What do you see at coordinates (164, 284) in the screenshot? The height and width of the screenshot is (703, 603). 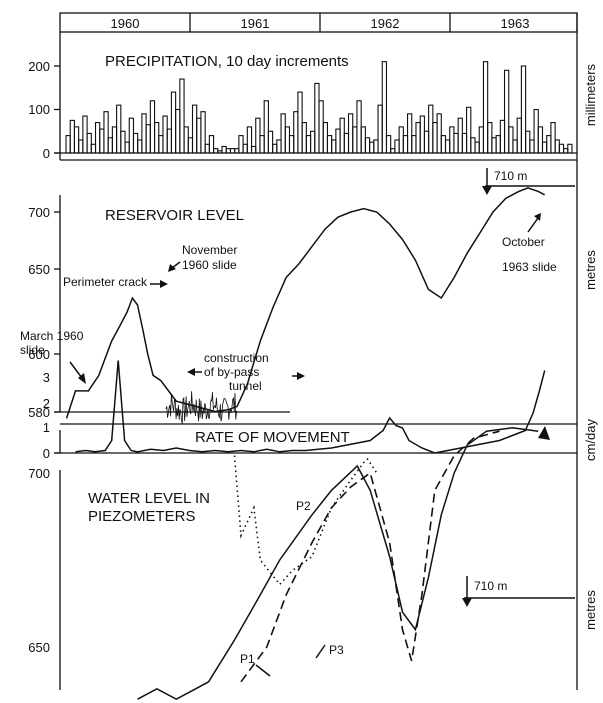 I see `perimeter-arrowhead` at bounding box center [164, 284].